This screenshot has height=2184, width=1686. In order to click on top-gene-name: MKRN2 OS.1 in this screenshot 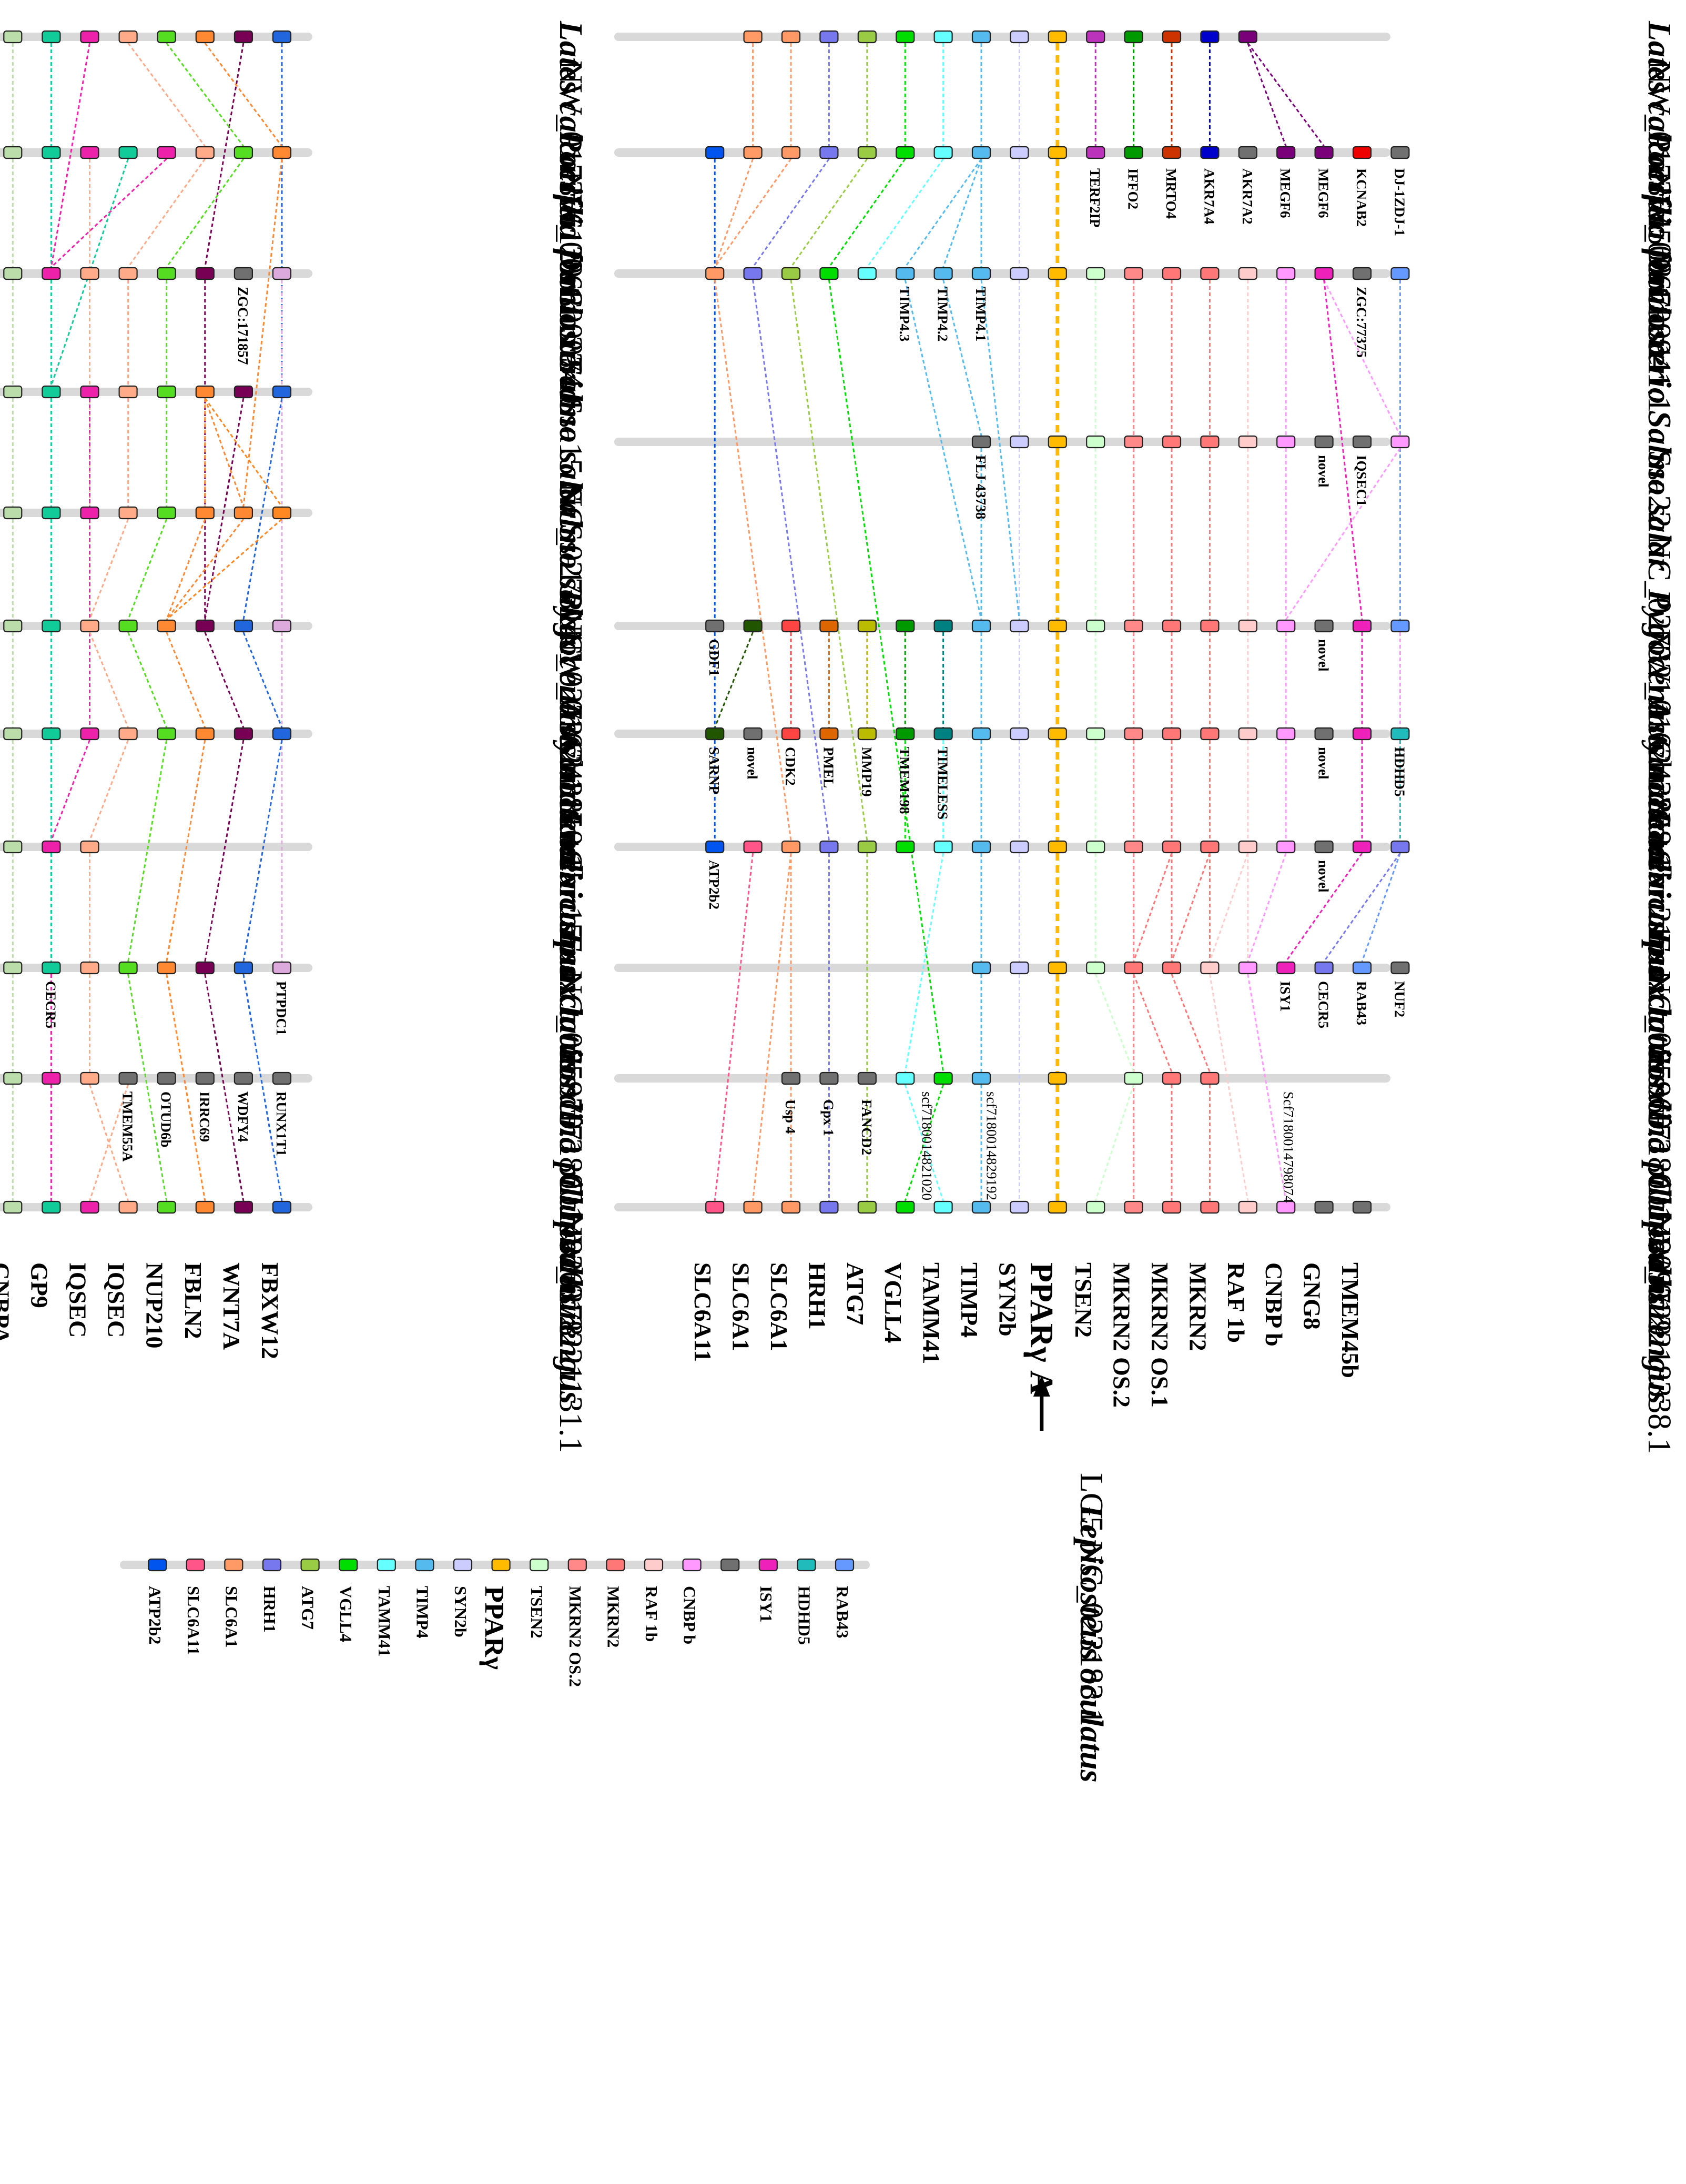, I will do `click(1159, 1335)`.